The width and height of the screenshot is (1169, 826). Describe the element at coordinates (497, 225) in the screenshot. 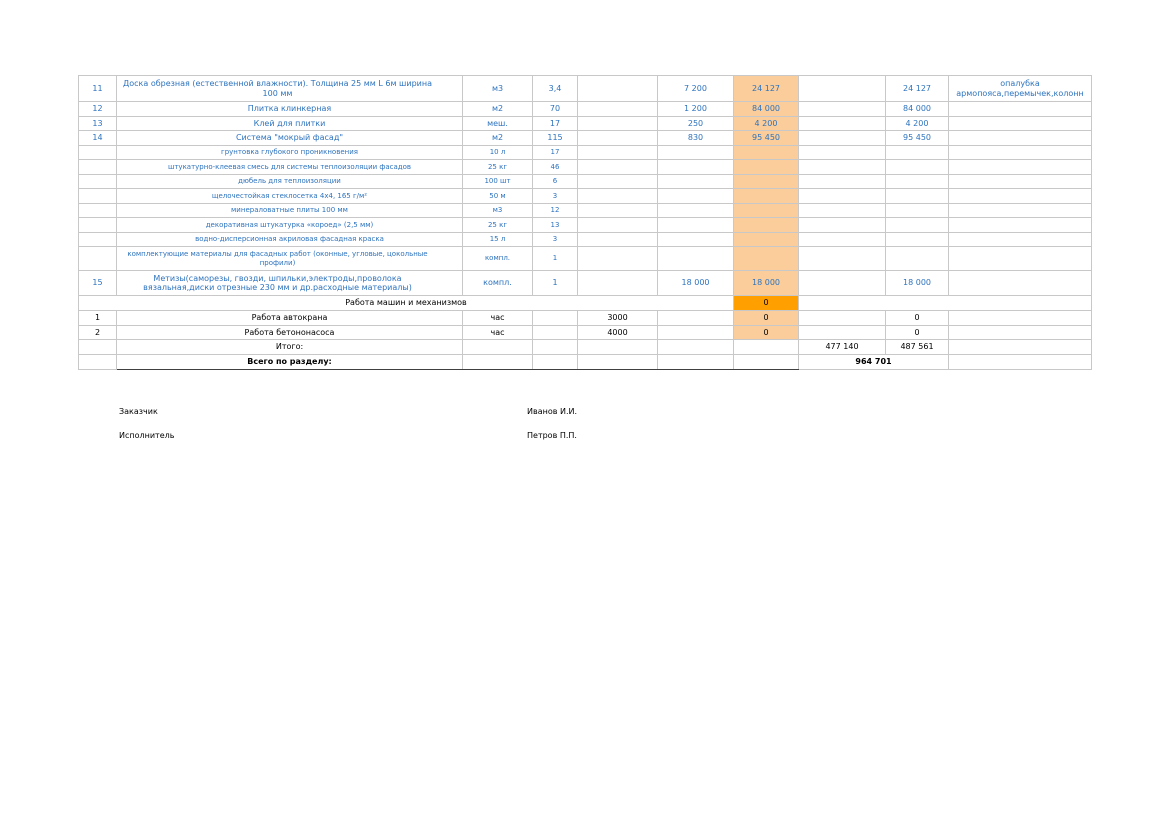

I see `cell-unit: 25 кг` at that location.